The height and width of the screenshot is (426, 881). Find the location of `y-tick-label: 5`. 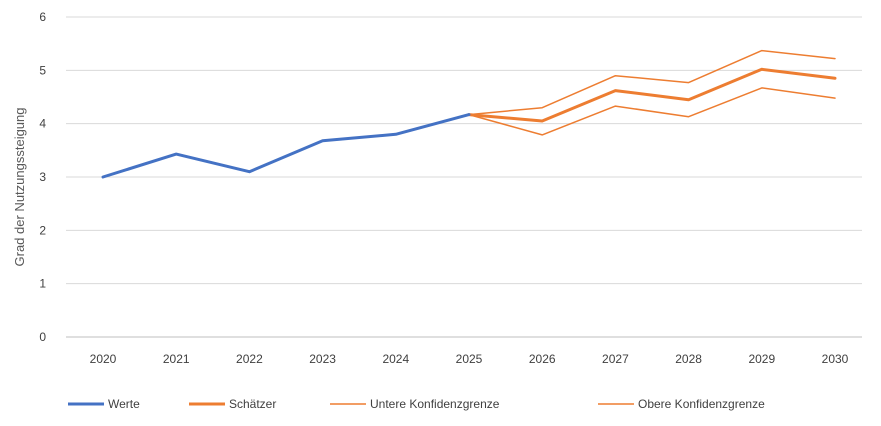

y-tick-label: 5 is located at coordinates (42, 70).